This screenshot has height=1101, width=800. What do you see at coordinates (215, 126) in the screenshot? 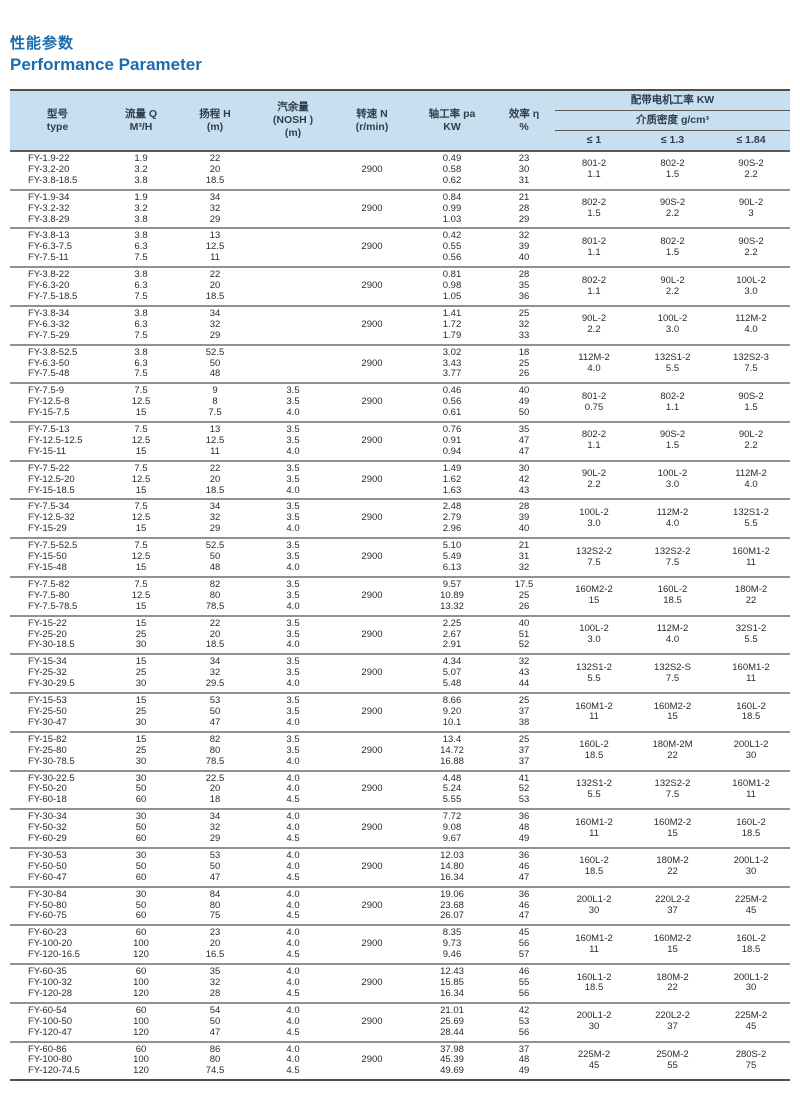
I see `col-header-head-en: (m)` at bounding box center [215, 126].